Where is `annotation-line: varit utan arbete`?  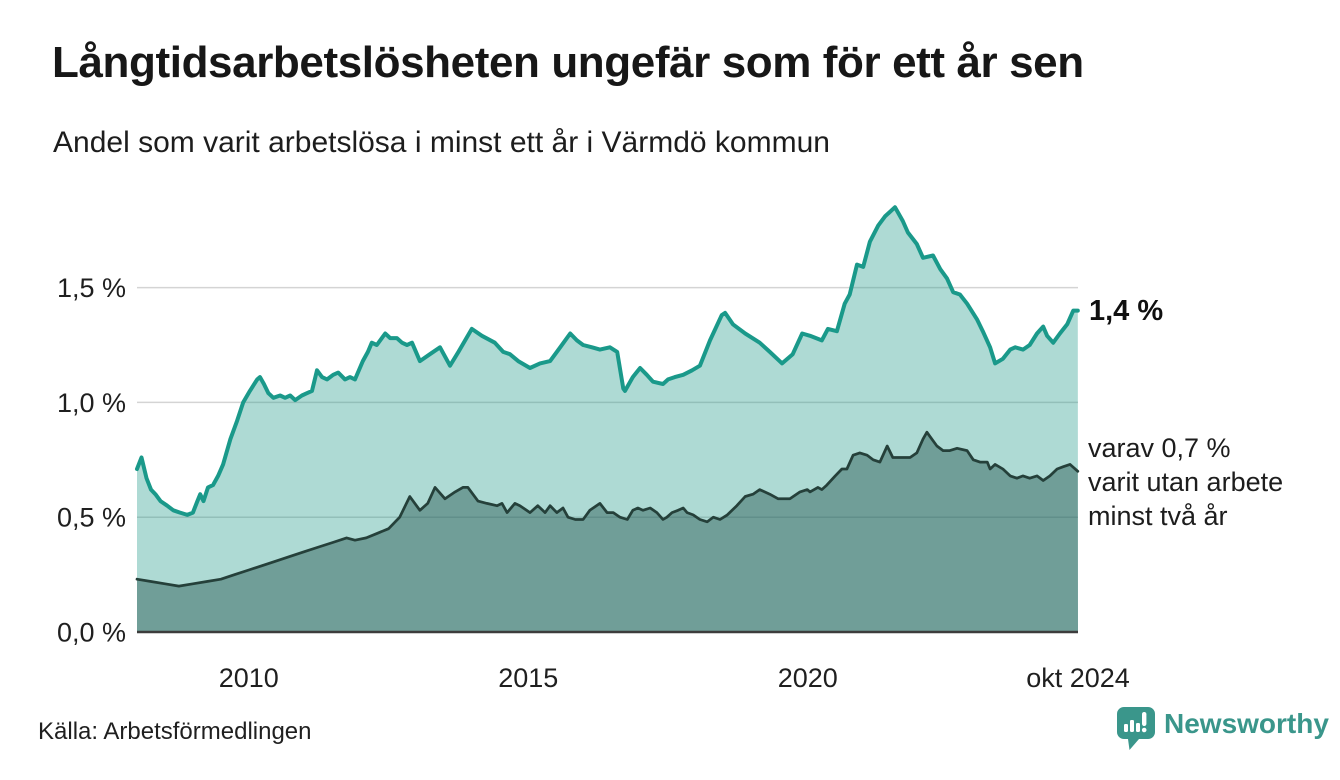
annotation-line: varit utan arbete is located at coordinates (1186, 482).